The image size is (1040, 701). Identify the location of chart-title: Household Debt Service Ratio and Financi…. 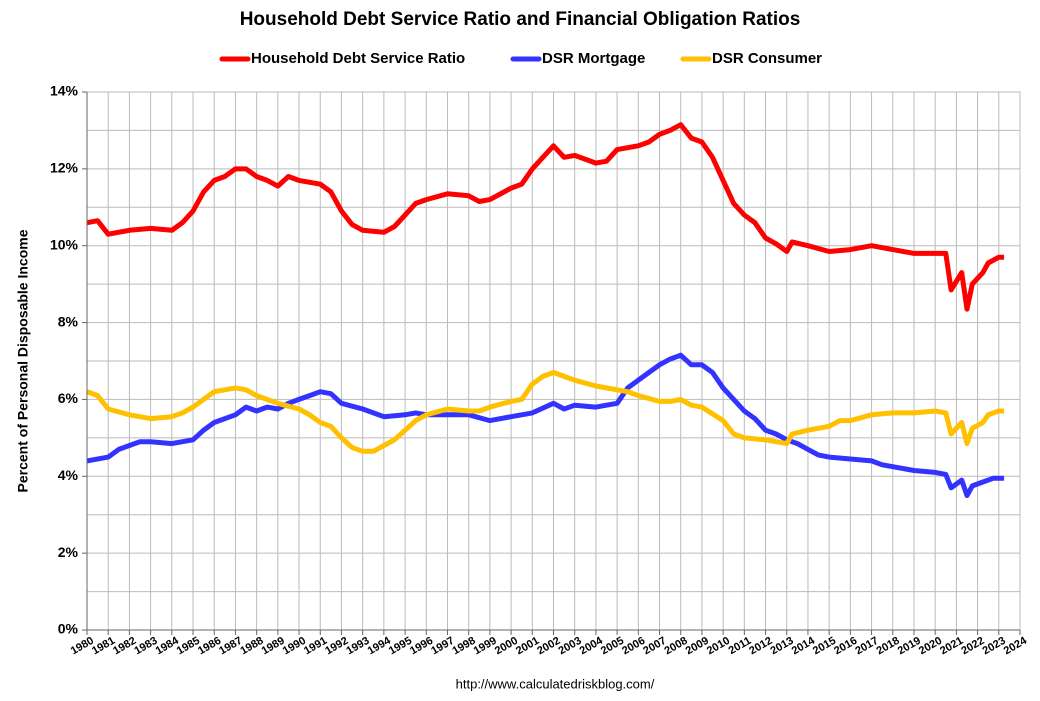
(520, 19).